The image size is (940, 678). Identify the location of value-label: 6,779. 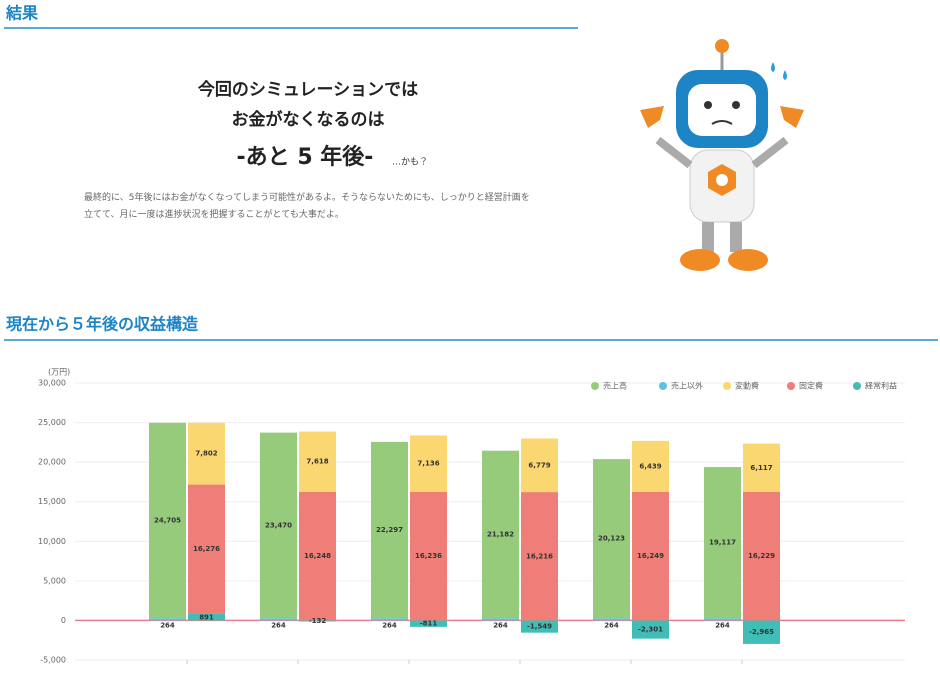
(539, 465).